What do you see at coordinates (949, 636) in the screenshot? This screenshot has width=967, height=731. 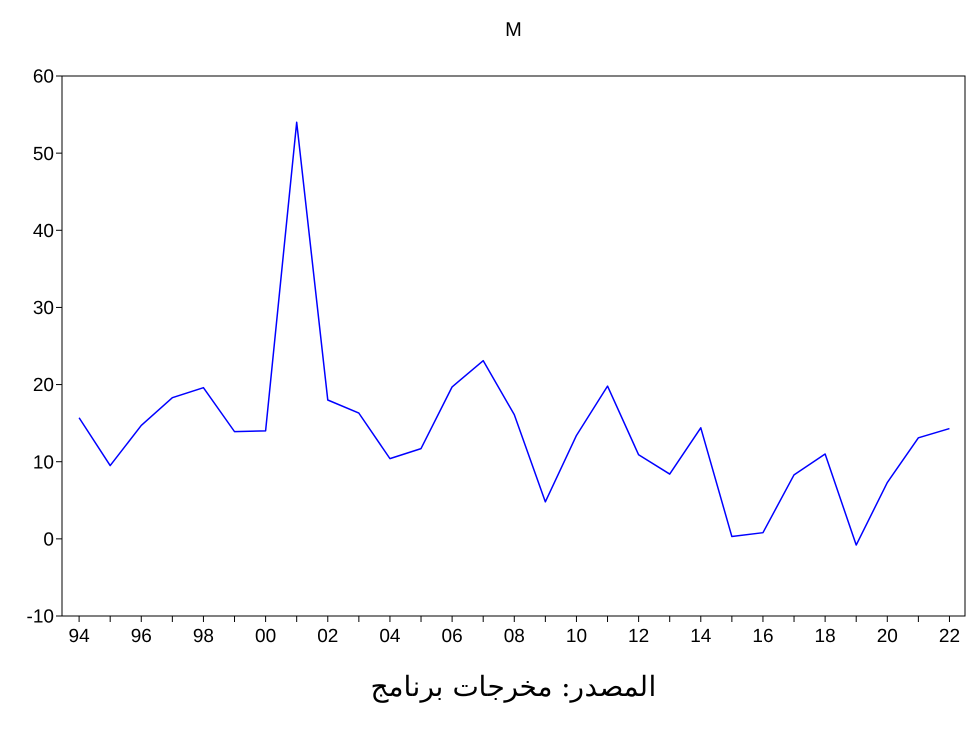 I see `x-tick-label: 22` at bounding box center [949, 636].